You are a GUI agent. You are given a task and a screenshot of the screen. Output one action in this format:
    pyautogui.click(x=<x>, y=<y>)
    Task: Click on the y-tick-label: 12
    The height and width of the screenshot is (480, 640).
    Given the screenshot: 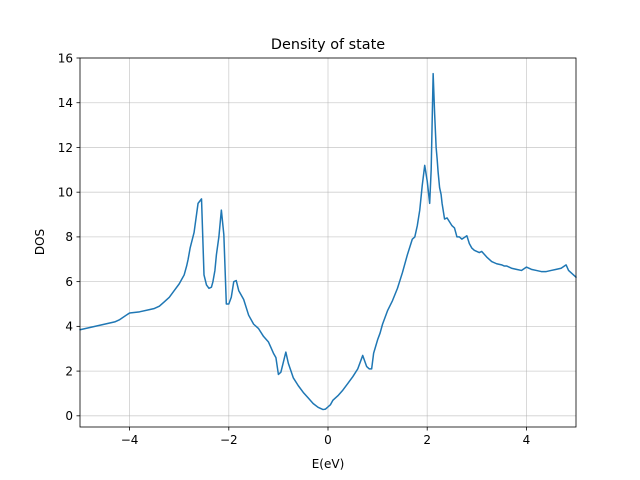 What is the action you would take?
    pyautogui.click(x=65, y=148)
    